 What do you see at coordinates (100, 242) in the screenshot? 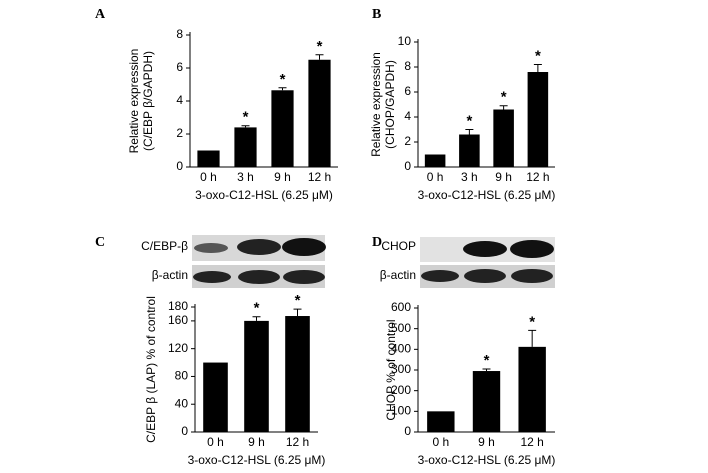
I see `panel-letter: C` at bounding box center [100, 242].